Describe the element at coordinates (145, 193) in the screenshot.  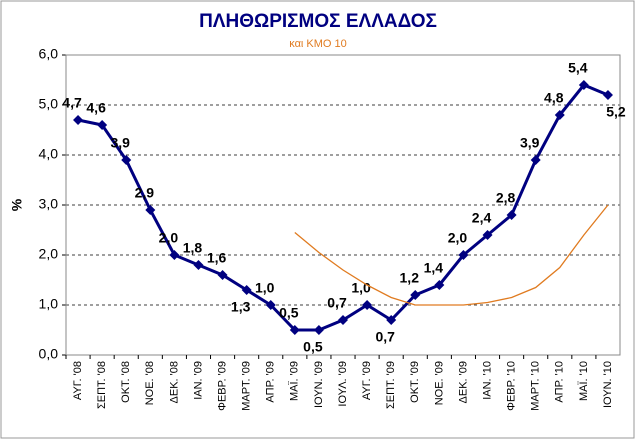
I see `data-label: 2,9` at that location.